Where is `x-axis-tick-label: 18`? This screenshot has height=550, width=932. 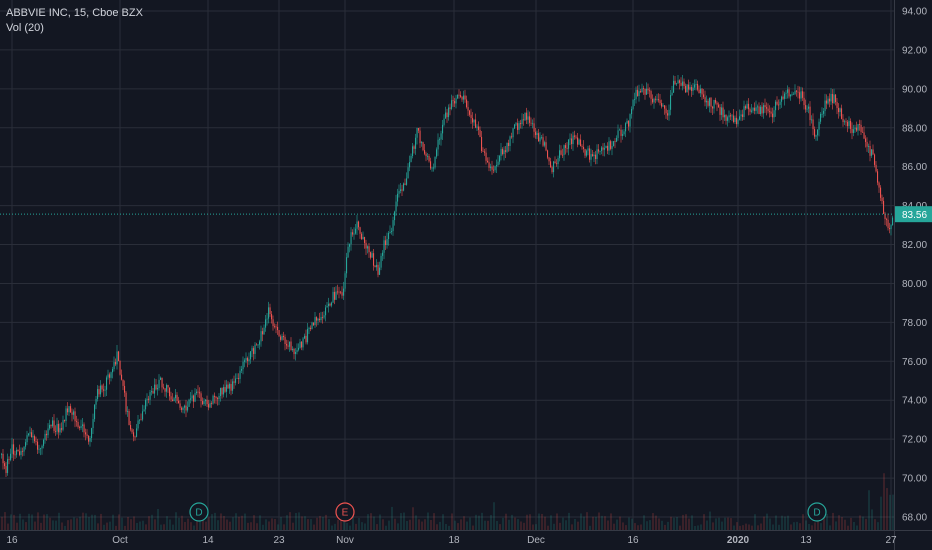
x-axis-tick-label: 18 is located at coordinates (454, 540).